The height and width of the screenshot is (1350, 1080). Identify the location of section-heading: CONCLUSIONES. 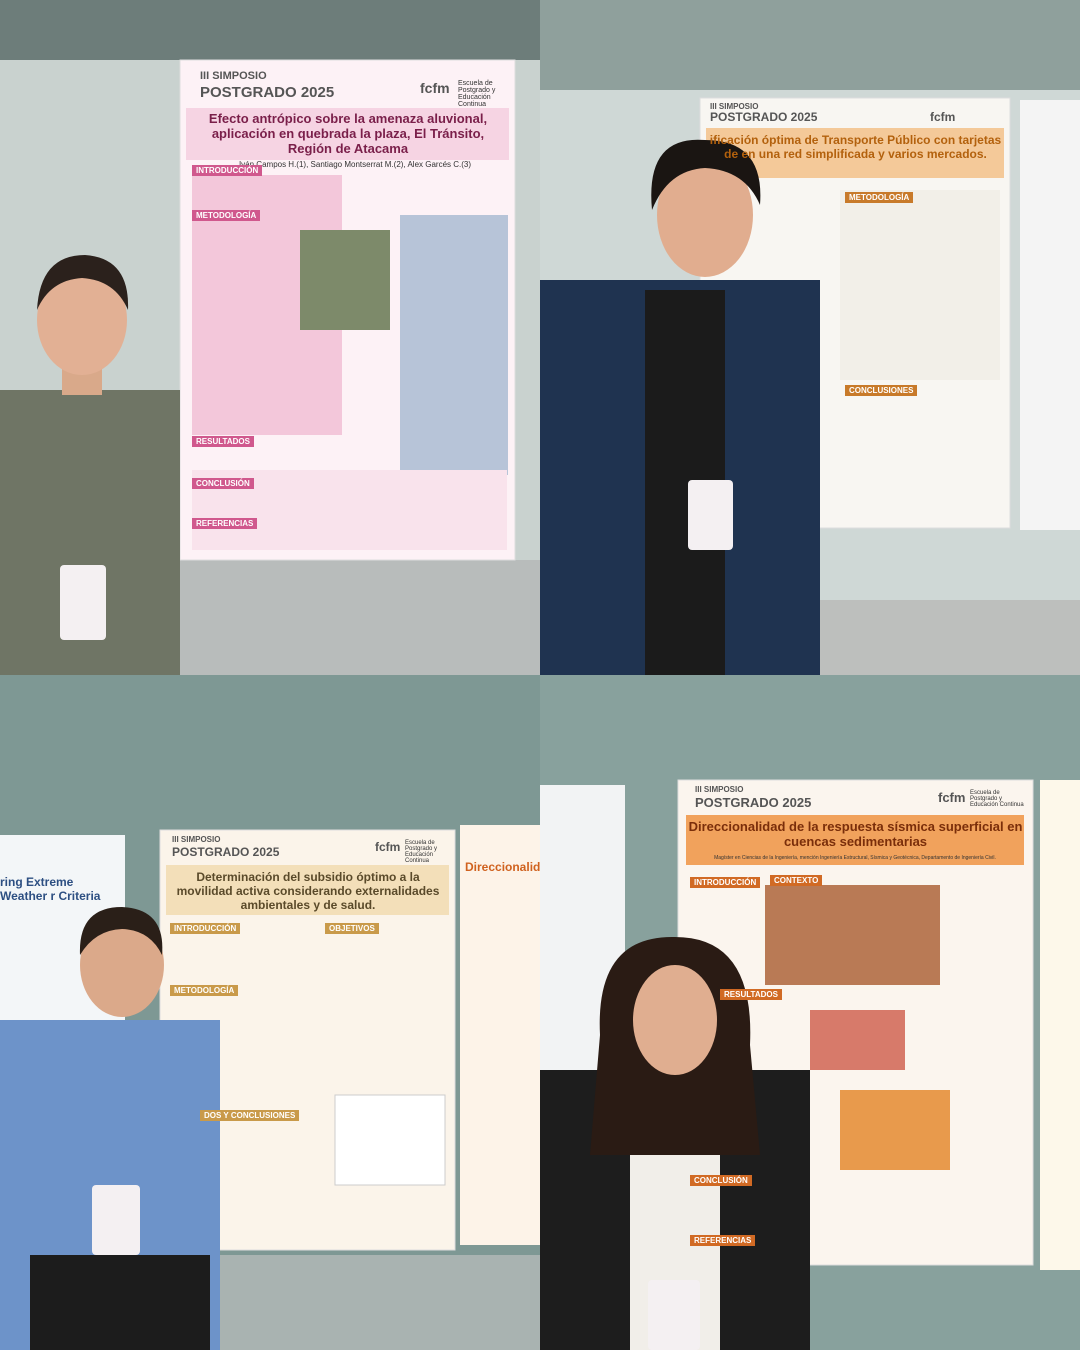
(881, 390).